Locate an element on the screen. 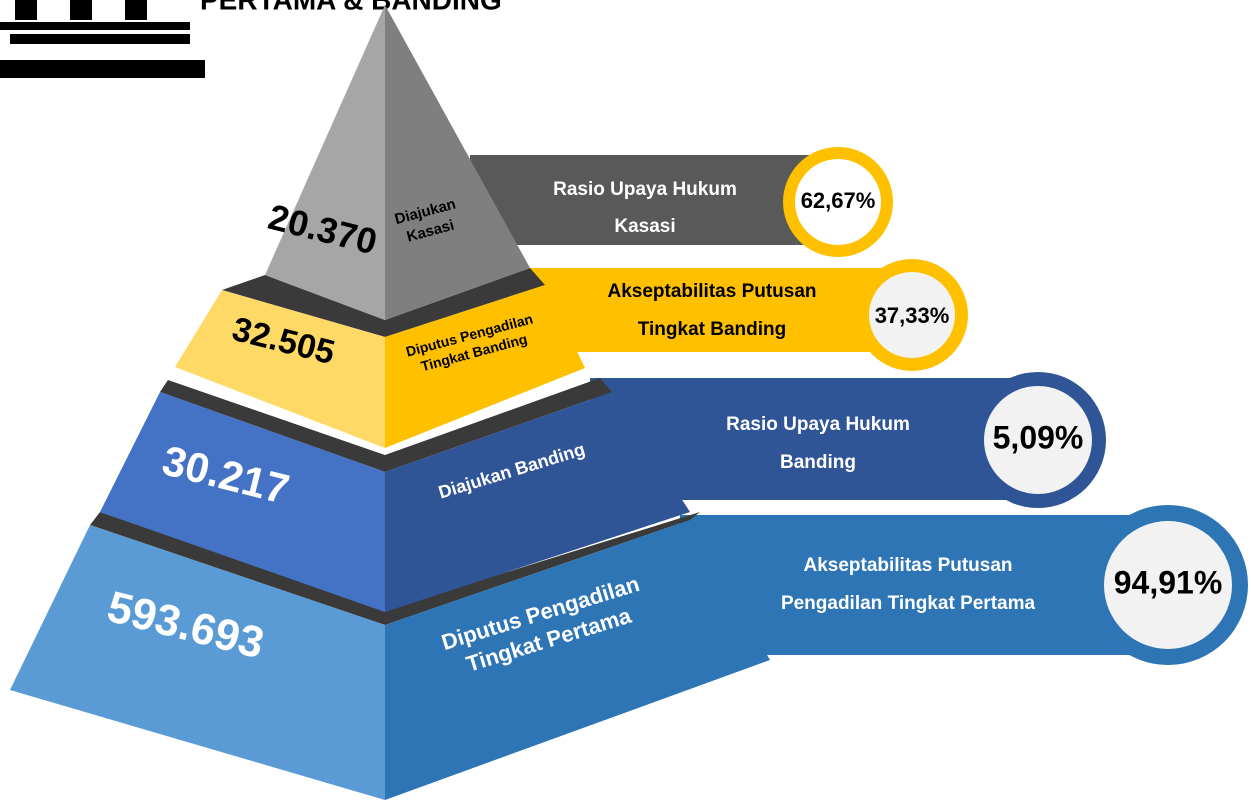 This screenshot has height=805, width=1251. ratio-value: 94,91% is located at coordinates (1168, 582).